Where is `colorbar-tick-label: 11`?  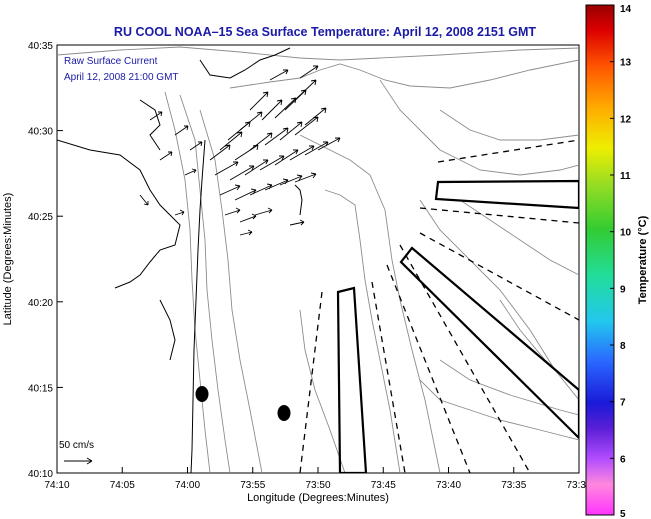
colorbar-tick-label: 11 is located at coordinates (625, 176).